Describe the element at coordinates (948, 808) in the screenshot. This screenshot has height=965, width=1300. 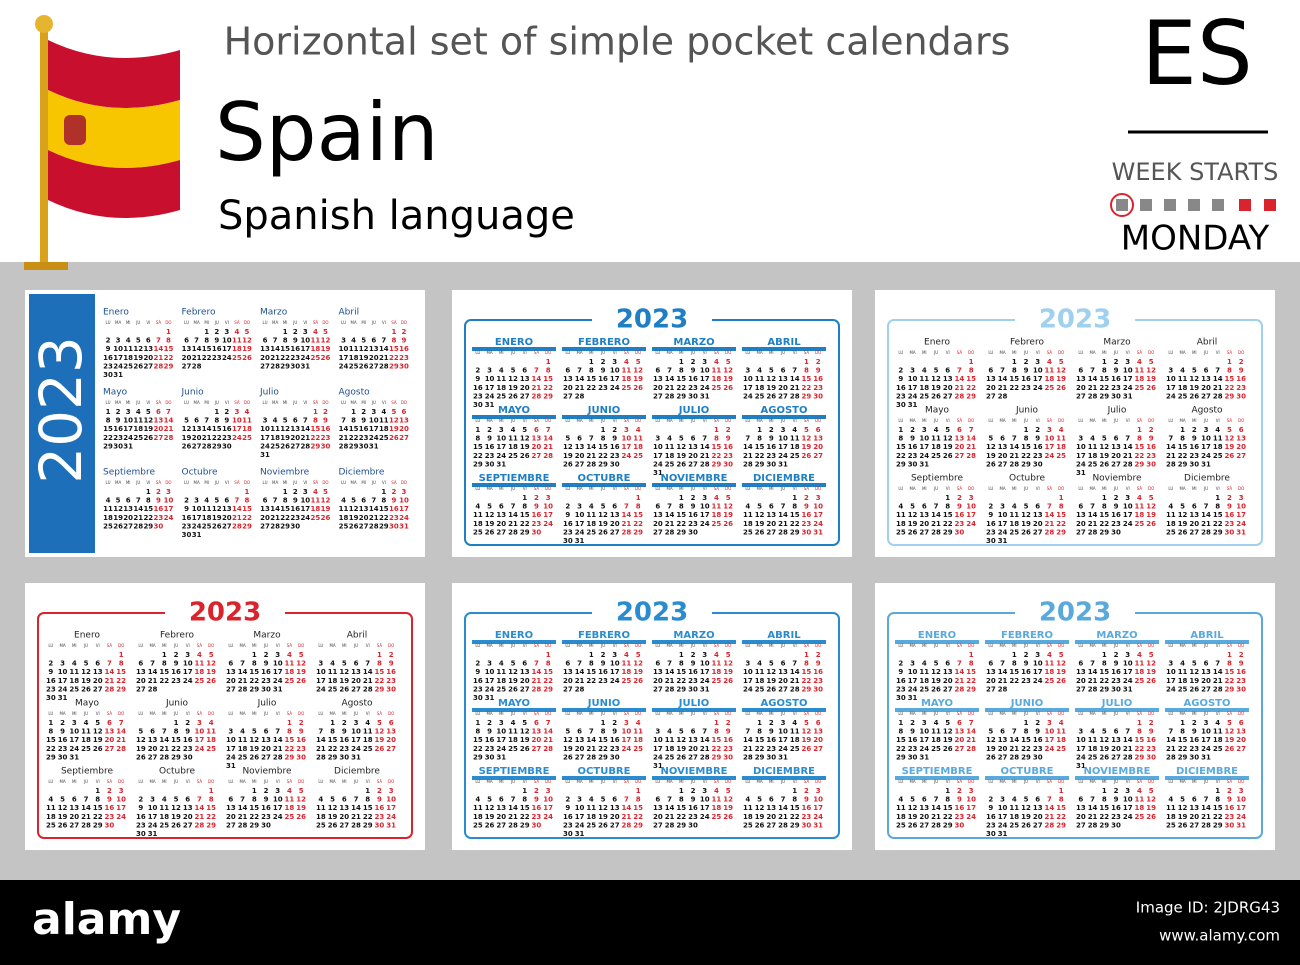
I see `day: 15` at that location.